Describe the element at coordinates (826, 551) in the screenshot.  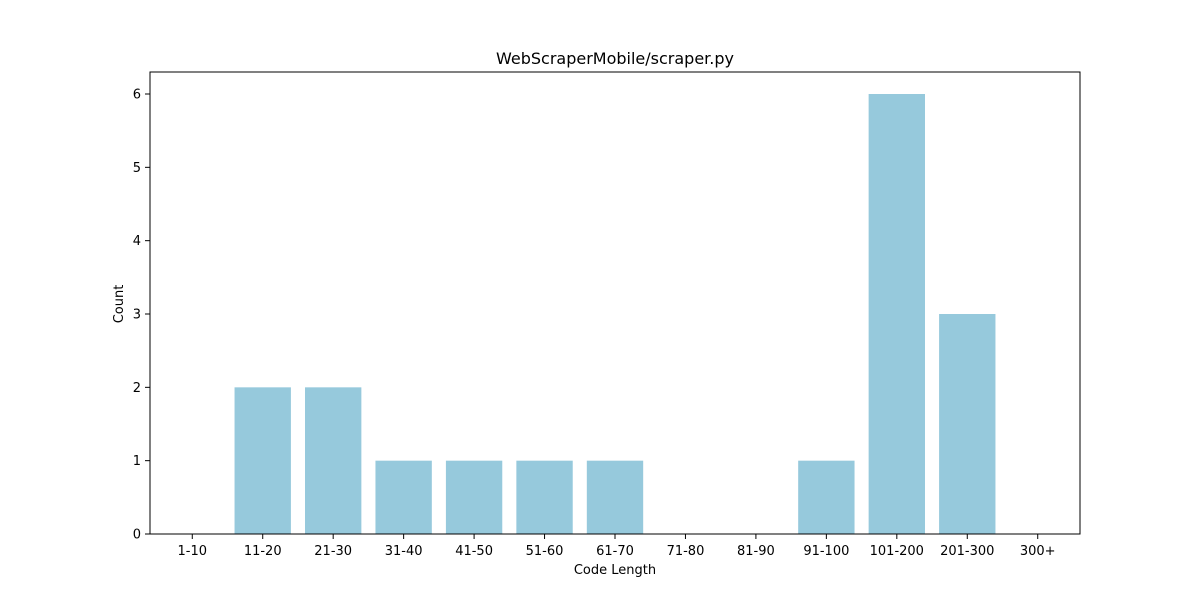
I see `x-tick-label: 91-100` at that location.